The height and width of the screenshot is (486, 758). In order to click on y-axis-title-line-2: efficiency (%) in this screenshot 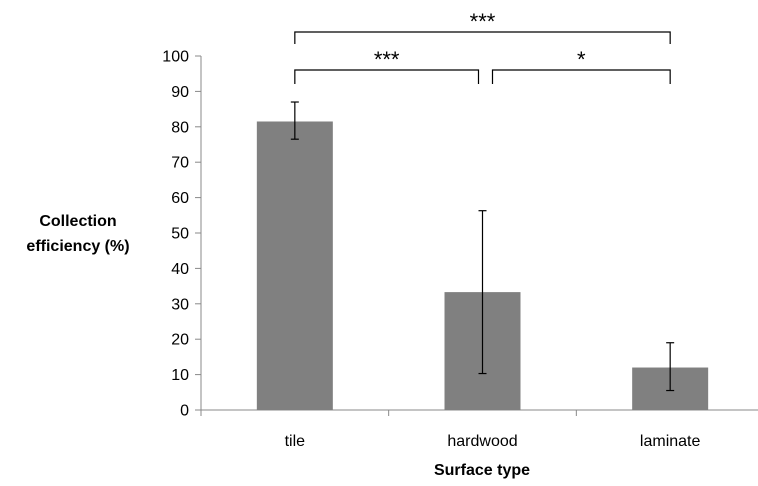, I will do `click(77, 246)`.